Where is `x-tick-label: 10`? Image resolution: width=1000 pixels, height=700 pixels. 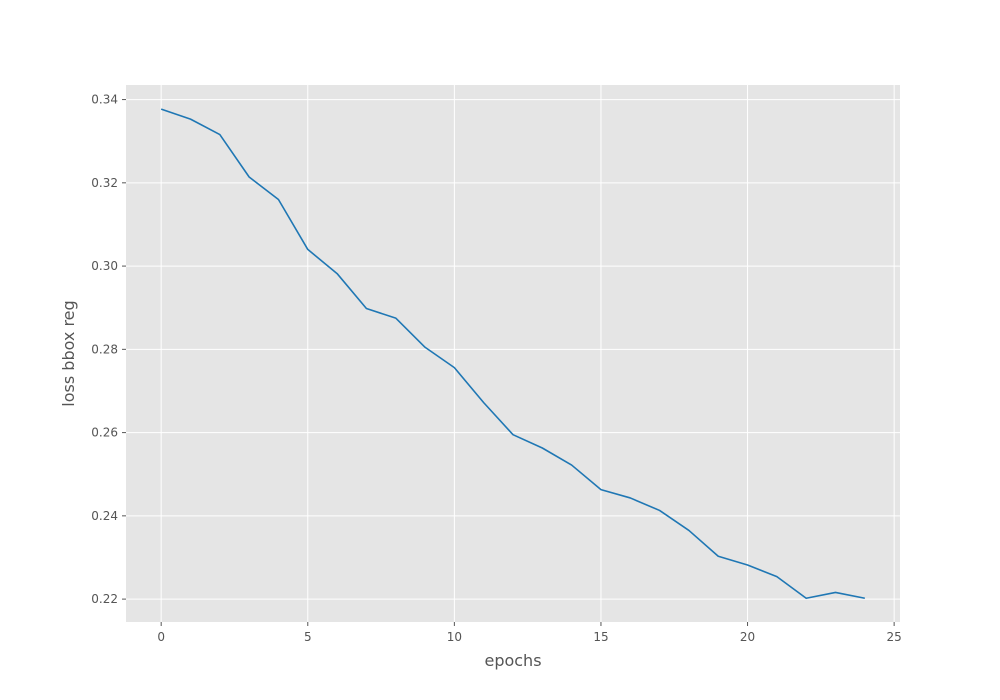
x-tick-label: 10 is located at coordinates (454, 637).